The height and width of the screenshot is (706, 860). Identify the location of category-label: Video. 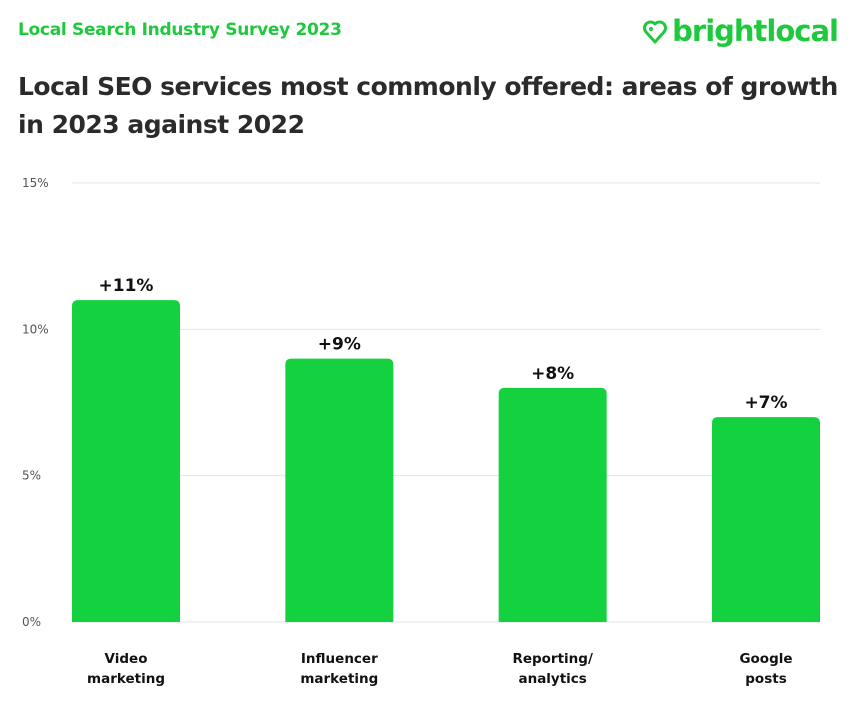
(126, 659).